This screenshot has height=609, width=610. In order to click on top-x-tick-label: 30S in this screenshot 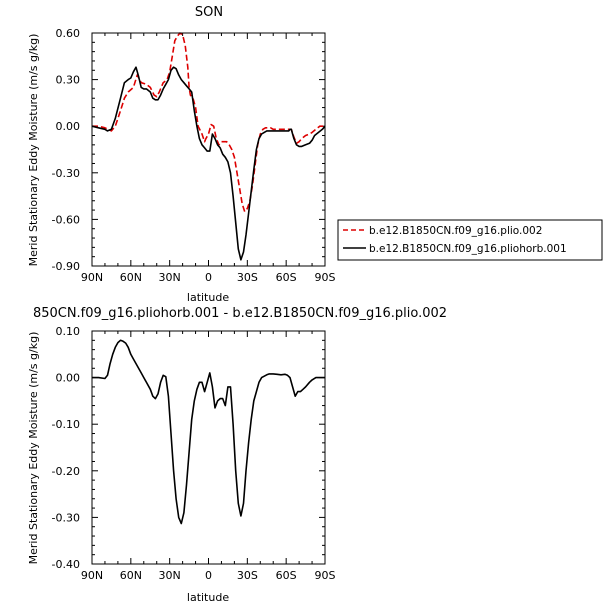, I will do `click(247, 277)`.